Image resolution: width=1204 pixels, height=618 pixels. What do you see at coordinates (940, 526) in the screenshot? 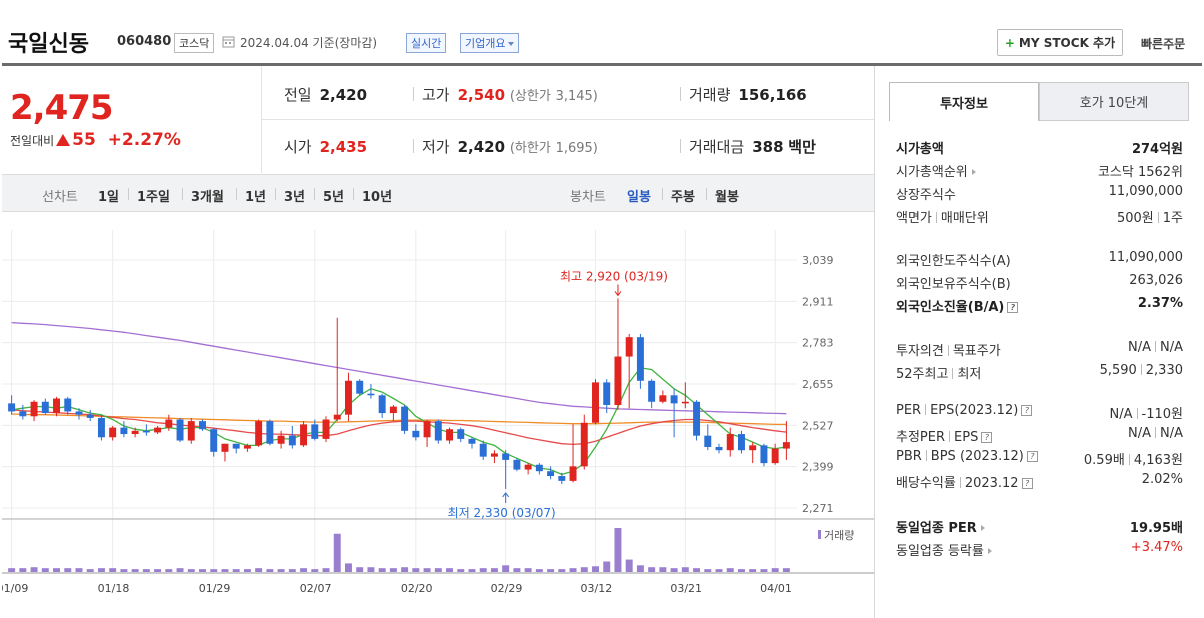
I see `sector-per-link: 동일업종 PER` at bounding box center [940, 526].